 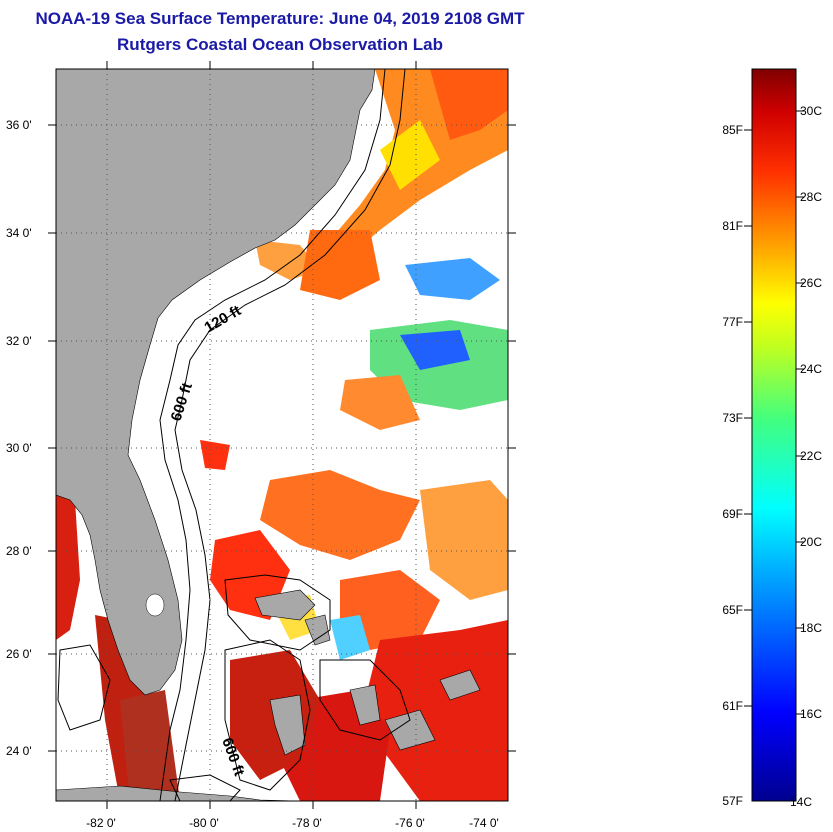 I want to click on lon-tick-label: -78 0', so click(x=307, y=823).